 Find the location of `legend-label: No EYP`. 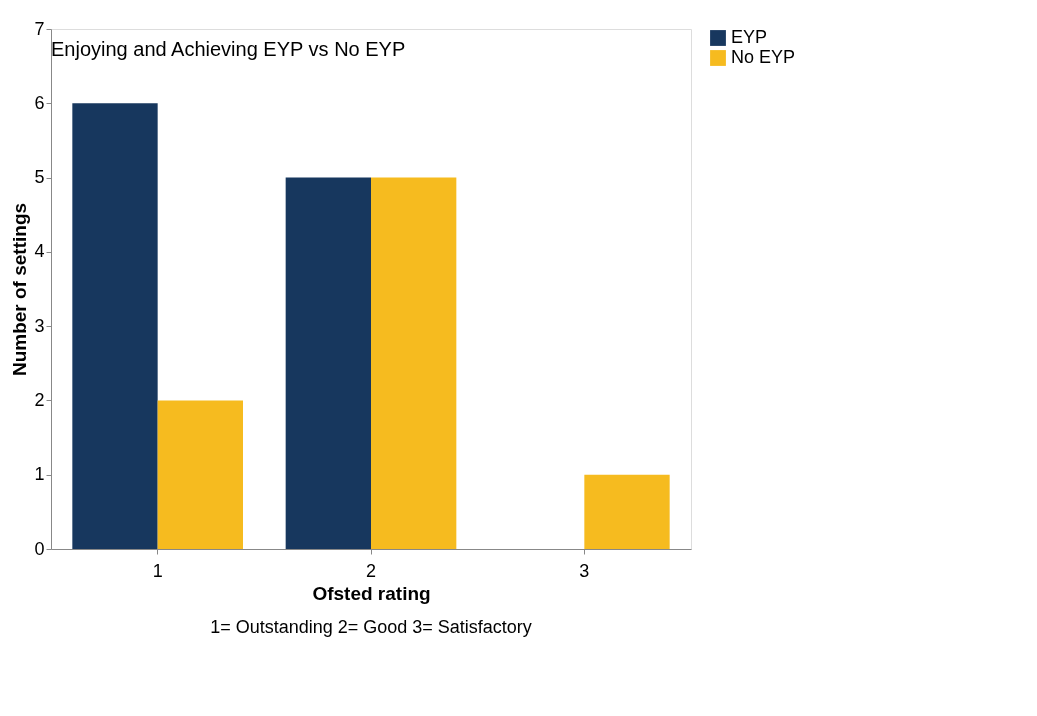

legend-label: No EYP is located at coordinates (763, 57).